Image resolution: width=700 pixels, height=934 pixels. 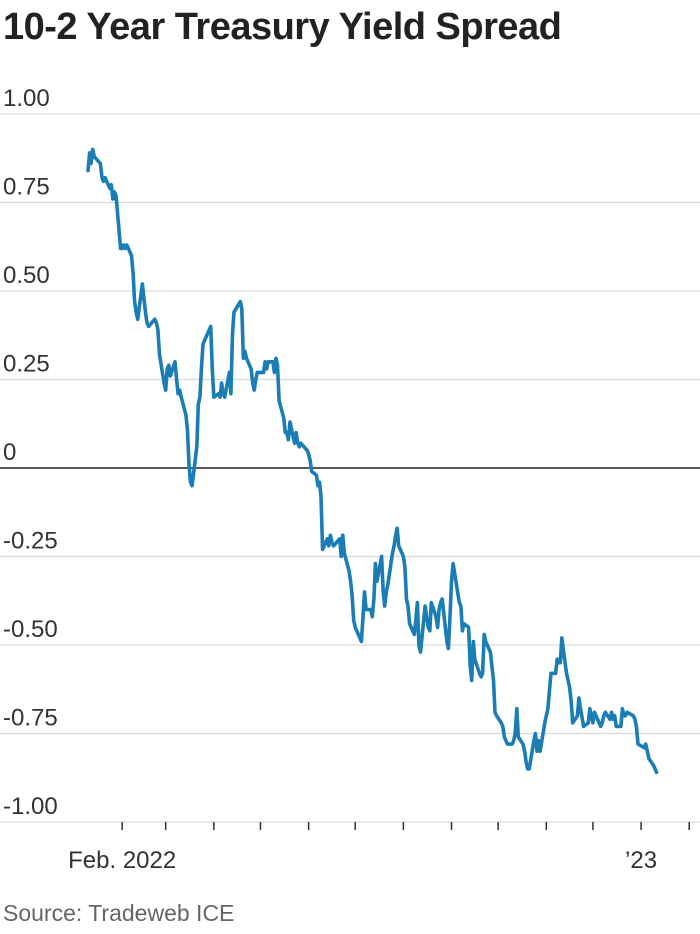 What do you see at coordinates (641, 860) in the screenshot?
I see `x-tick-label-1: ’23` at bounding box center [641, 860].